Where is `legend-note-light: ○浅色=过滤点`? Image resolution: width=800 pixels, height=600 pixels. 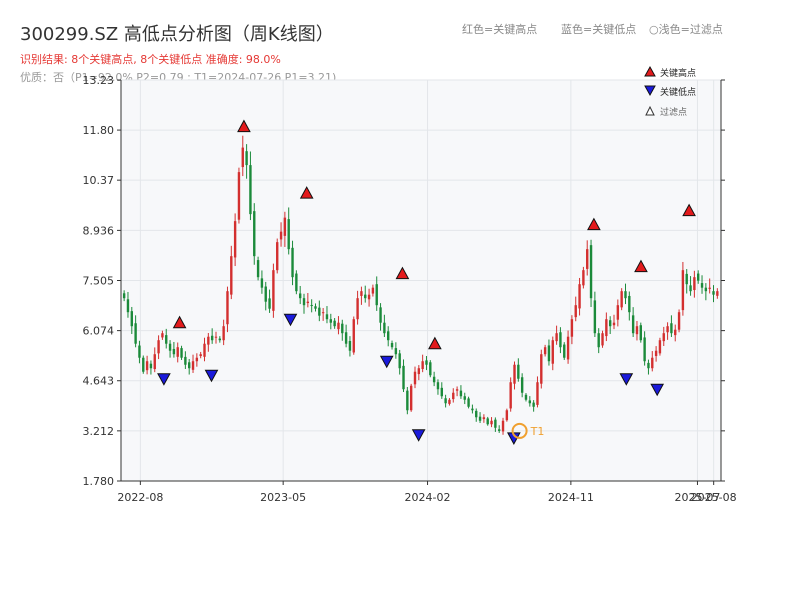 legend-note-light: ○浅色=过滤点 is located at coordinates (686, 29).